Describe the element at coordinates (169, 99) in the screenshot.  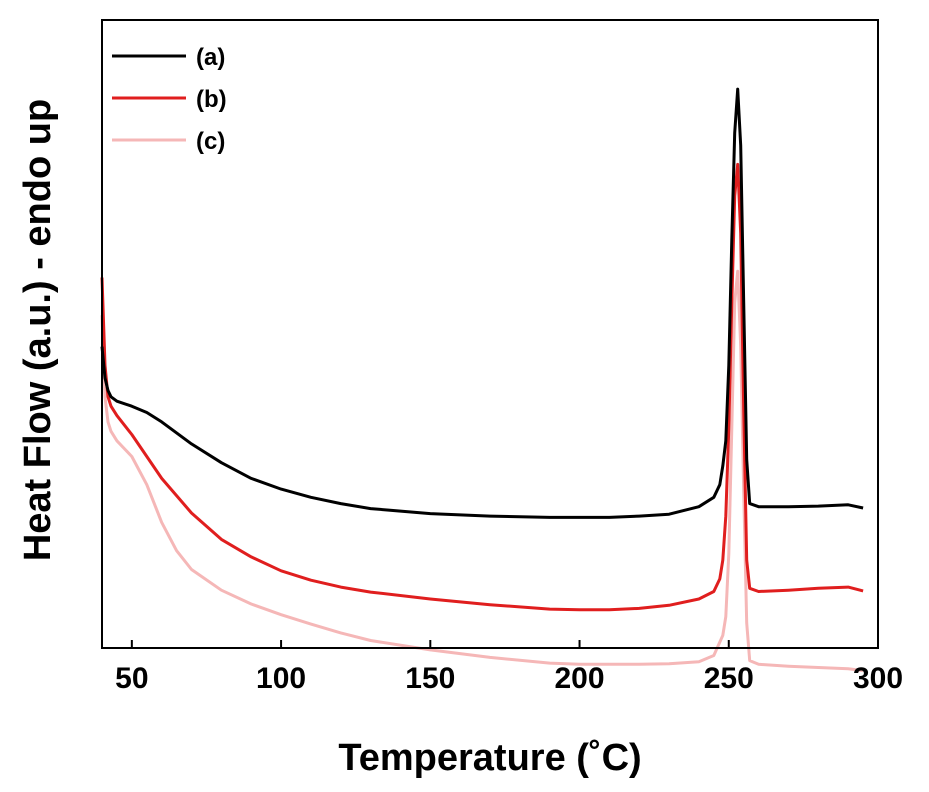
I see `legend: (a) (b) (c)` at that location.